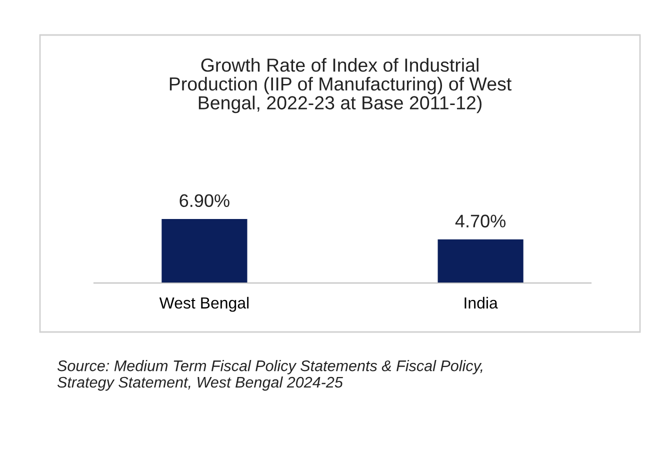 This screenshot has width=662, height=452. What do you see at coordinates (269, 375) in the screenshot?
I see `source-note: Source: Medium Term Fiscal Policy Statements & Fiscal Policy, Strategy Statement, West Bengal 2024-25` at bounding box center [269, 375].